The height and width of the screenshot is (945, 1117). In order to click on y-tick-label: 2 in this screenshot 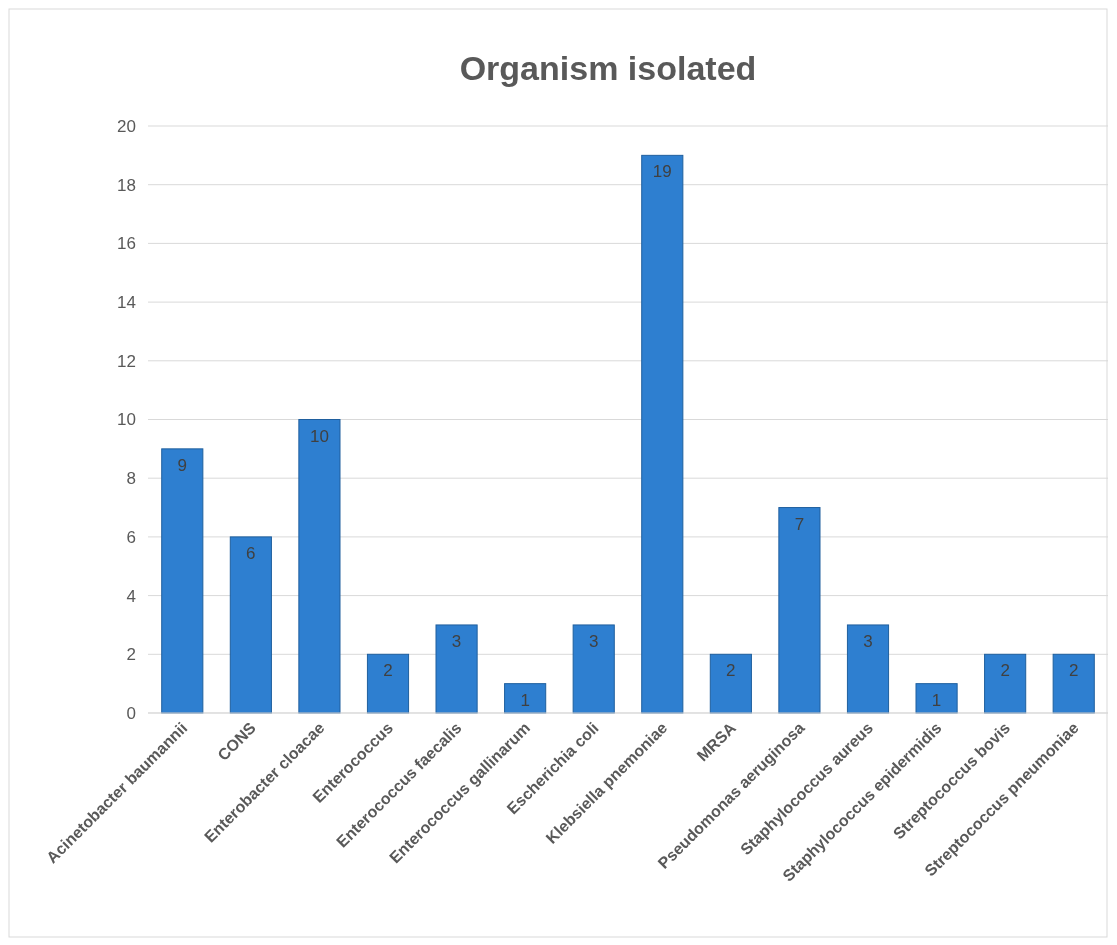, I will do `click(131, 655)`.